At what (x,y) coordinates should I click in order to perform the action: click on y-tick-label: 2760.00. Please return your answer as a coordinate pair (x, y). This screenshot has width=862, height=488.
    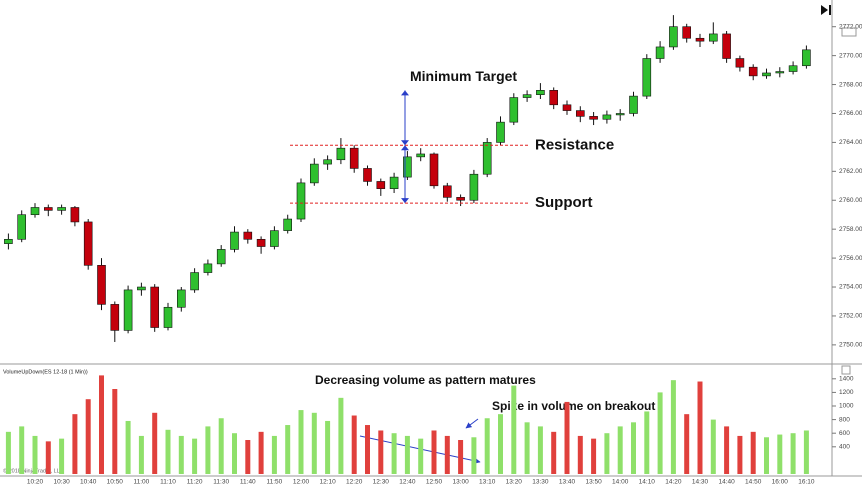
    Looking at the image, I should click on (850, 200).